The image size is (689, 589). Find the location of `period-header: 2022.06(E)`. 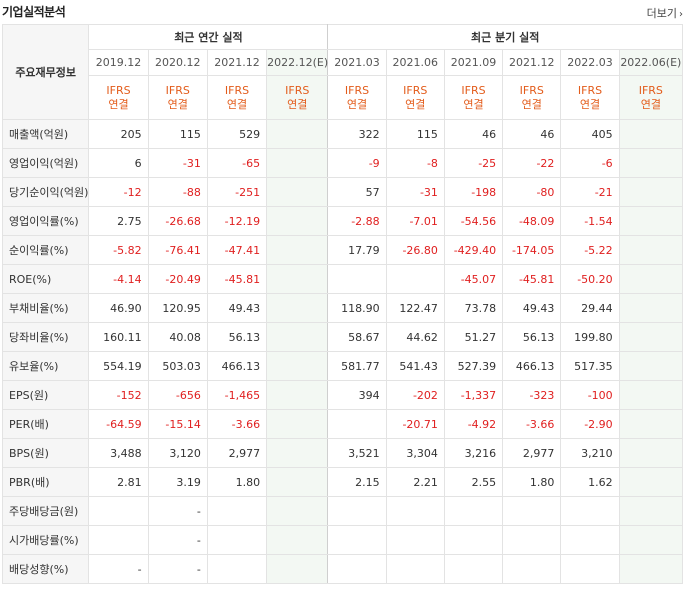

period-header: 2022.06(E) is located at coordinates (651, 62).